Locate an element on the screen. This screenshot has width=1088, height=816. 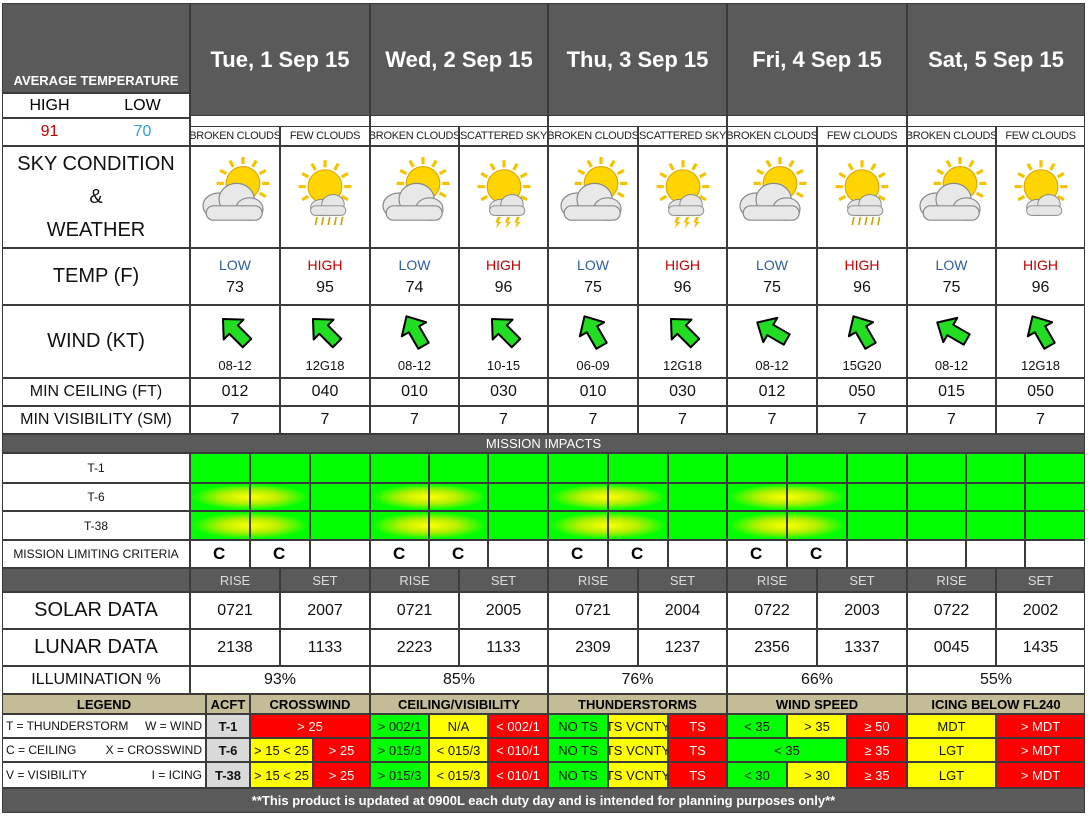
criteria-ceilvis-row-1-0: > 015/3 is located at coordinates (399, 750).